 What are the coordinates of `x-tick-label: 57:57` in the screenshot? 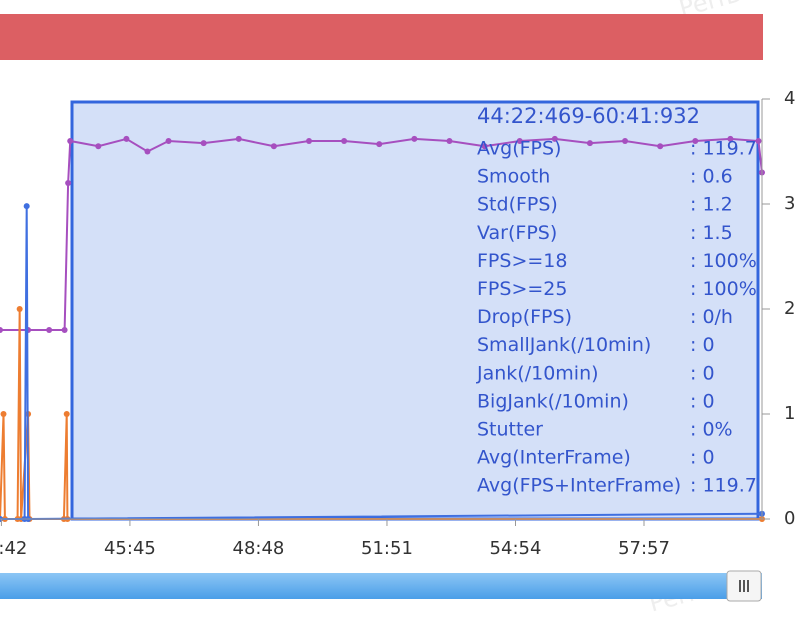 It's located at (644, 548).